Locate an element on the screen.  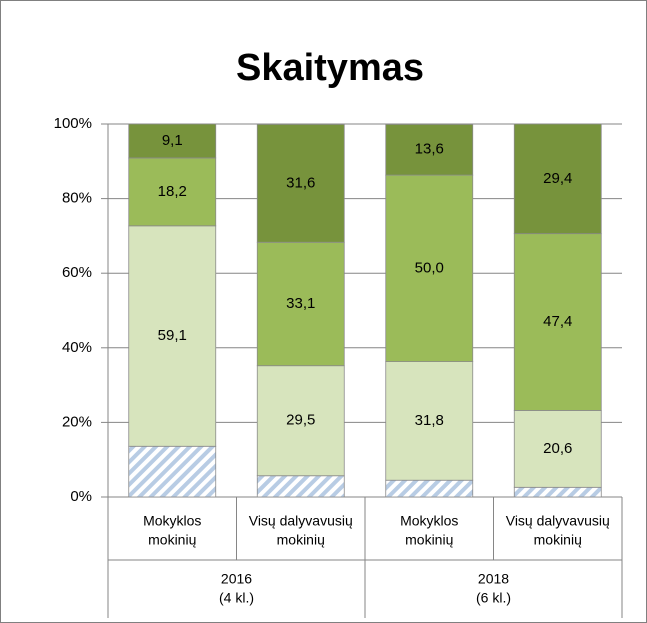
y-tick-label: 0% is located at coordinates (81, 496).